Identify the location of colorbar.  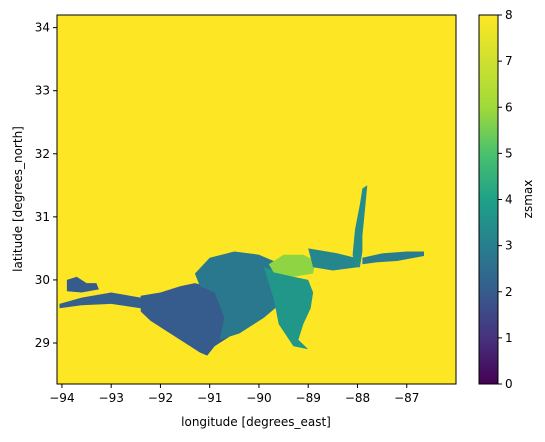
(488, 199).